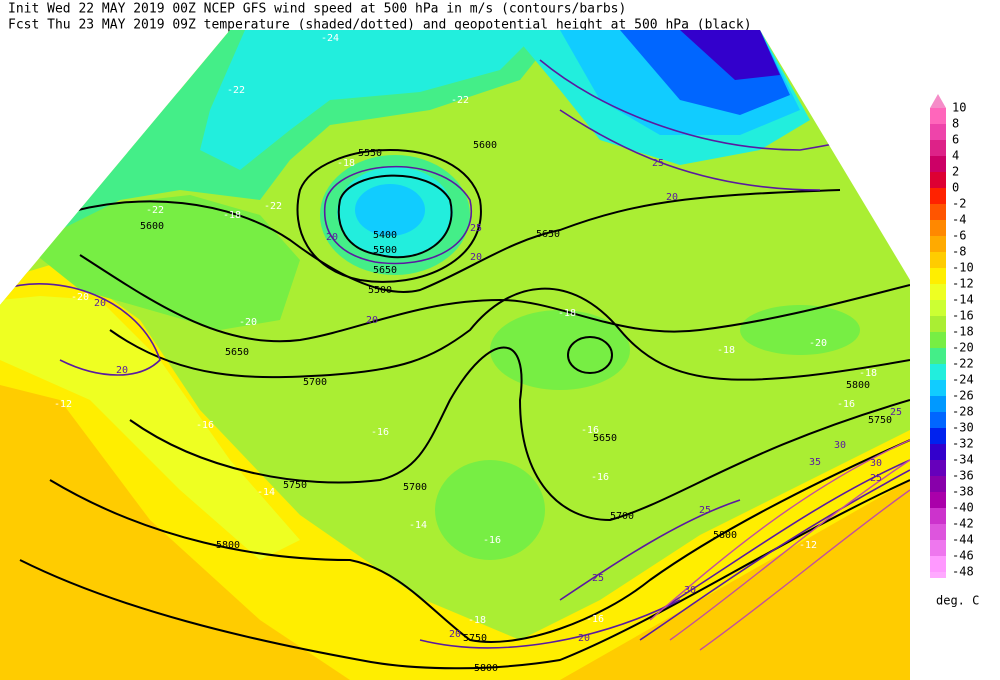  What do you see at coordinates (963, 396) in the screenshot?
I see `colorbar-label: -26` at bounding box center [963, 396].